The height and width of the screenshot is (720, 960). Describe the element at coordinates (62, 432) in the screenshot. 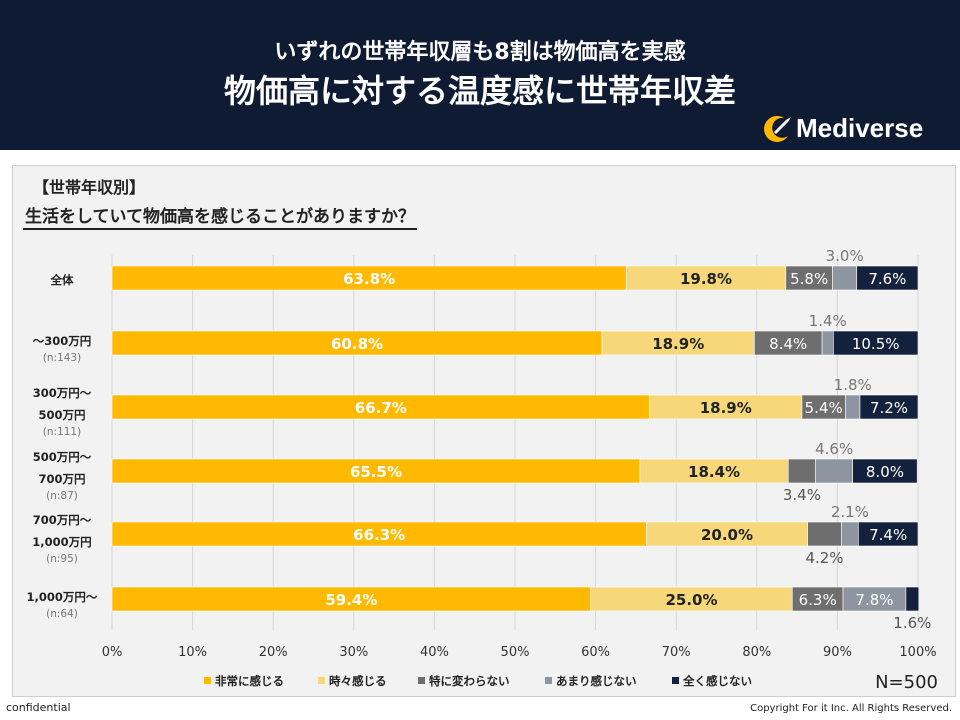

I see `category-n: (n:111)` at that location.